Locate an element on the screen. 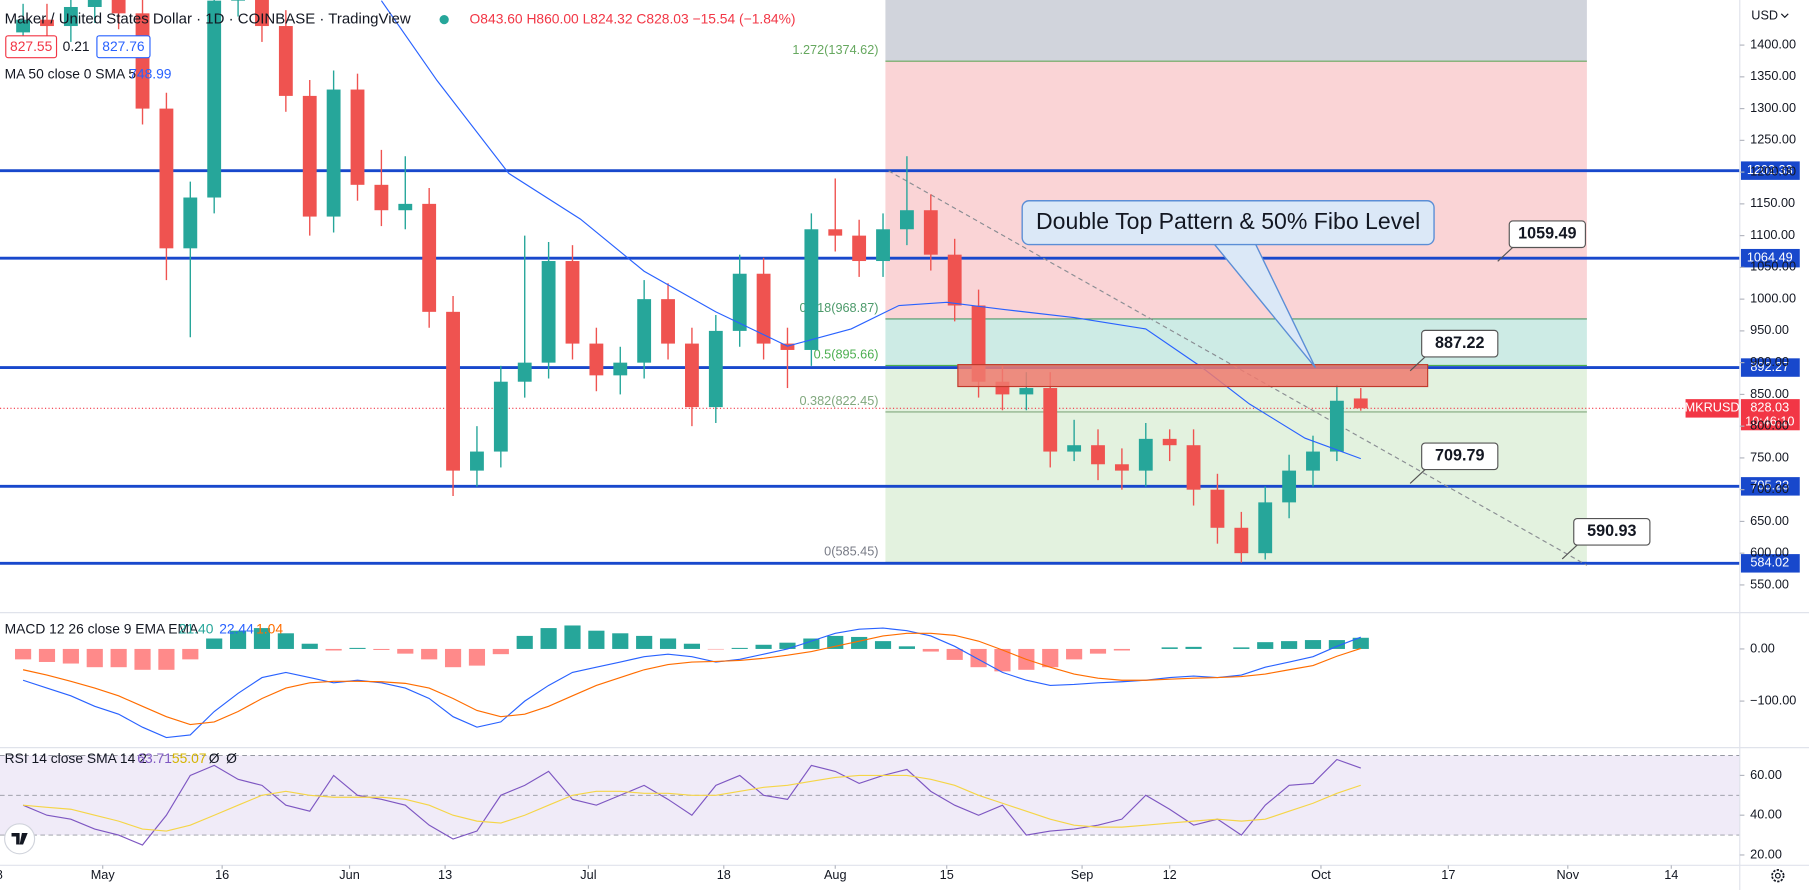 This screenshot has height=890, width=1809. spread: 0.21 is located at coordinates (76, 46).